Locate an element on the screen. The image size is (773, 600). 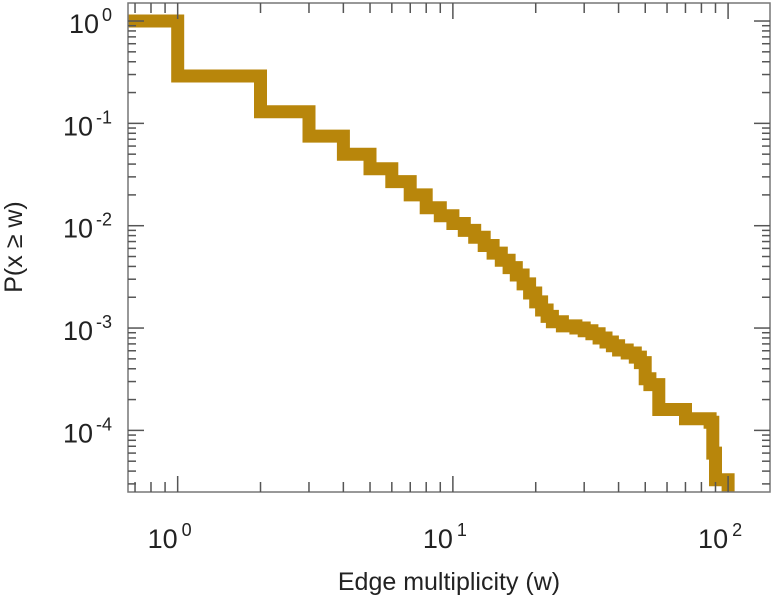
y-tick-label: 10 -2 is located at coordinates (87, 227).